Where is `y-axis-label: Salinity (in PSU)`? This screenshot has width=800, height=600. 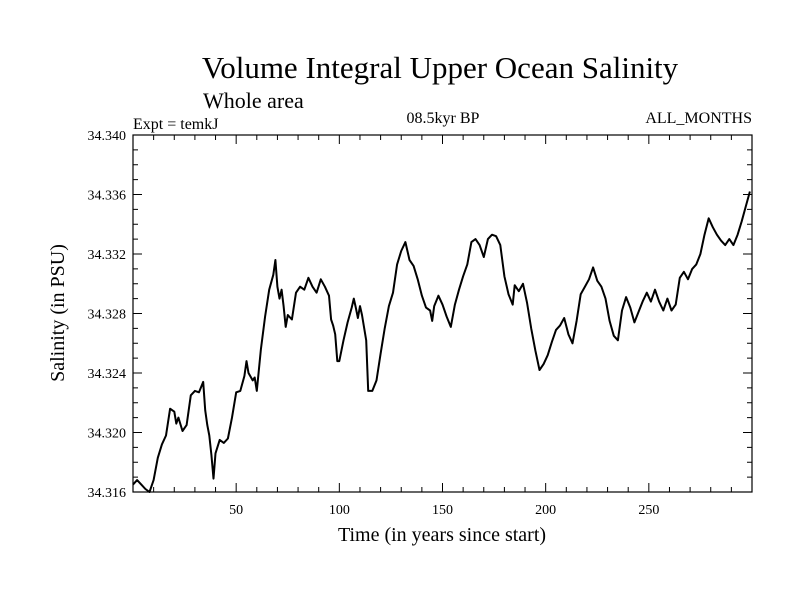
y-axis-label: Salinity (in PSU) is located at coordinates (58, 313).